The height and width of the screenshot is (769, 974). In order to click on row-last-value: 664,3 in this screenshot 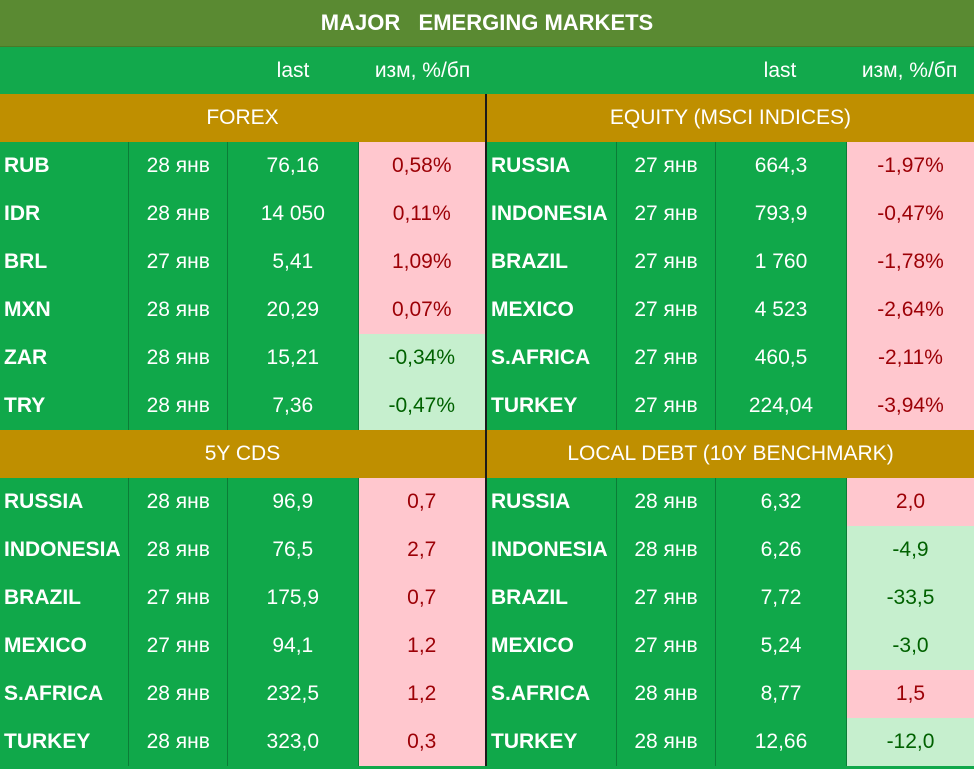, I will do `click(781, 166)`.